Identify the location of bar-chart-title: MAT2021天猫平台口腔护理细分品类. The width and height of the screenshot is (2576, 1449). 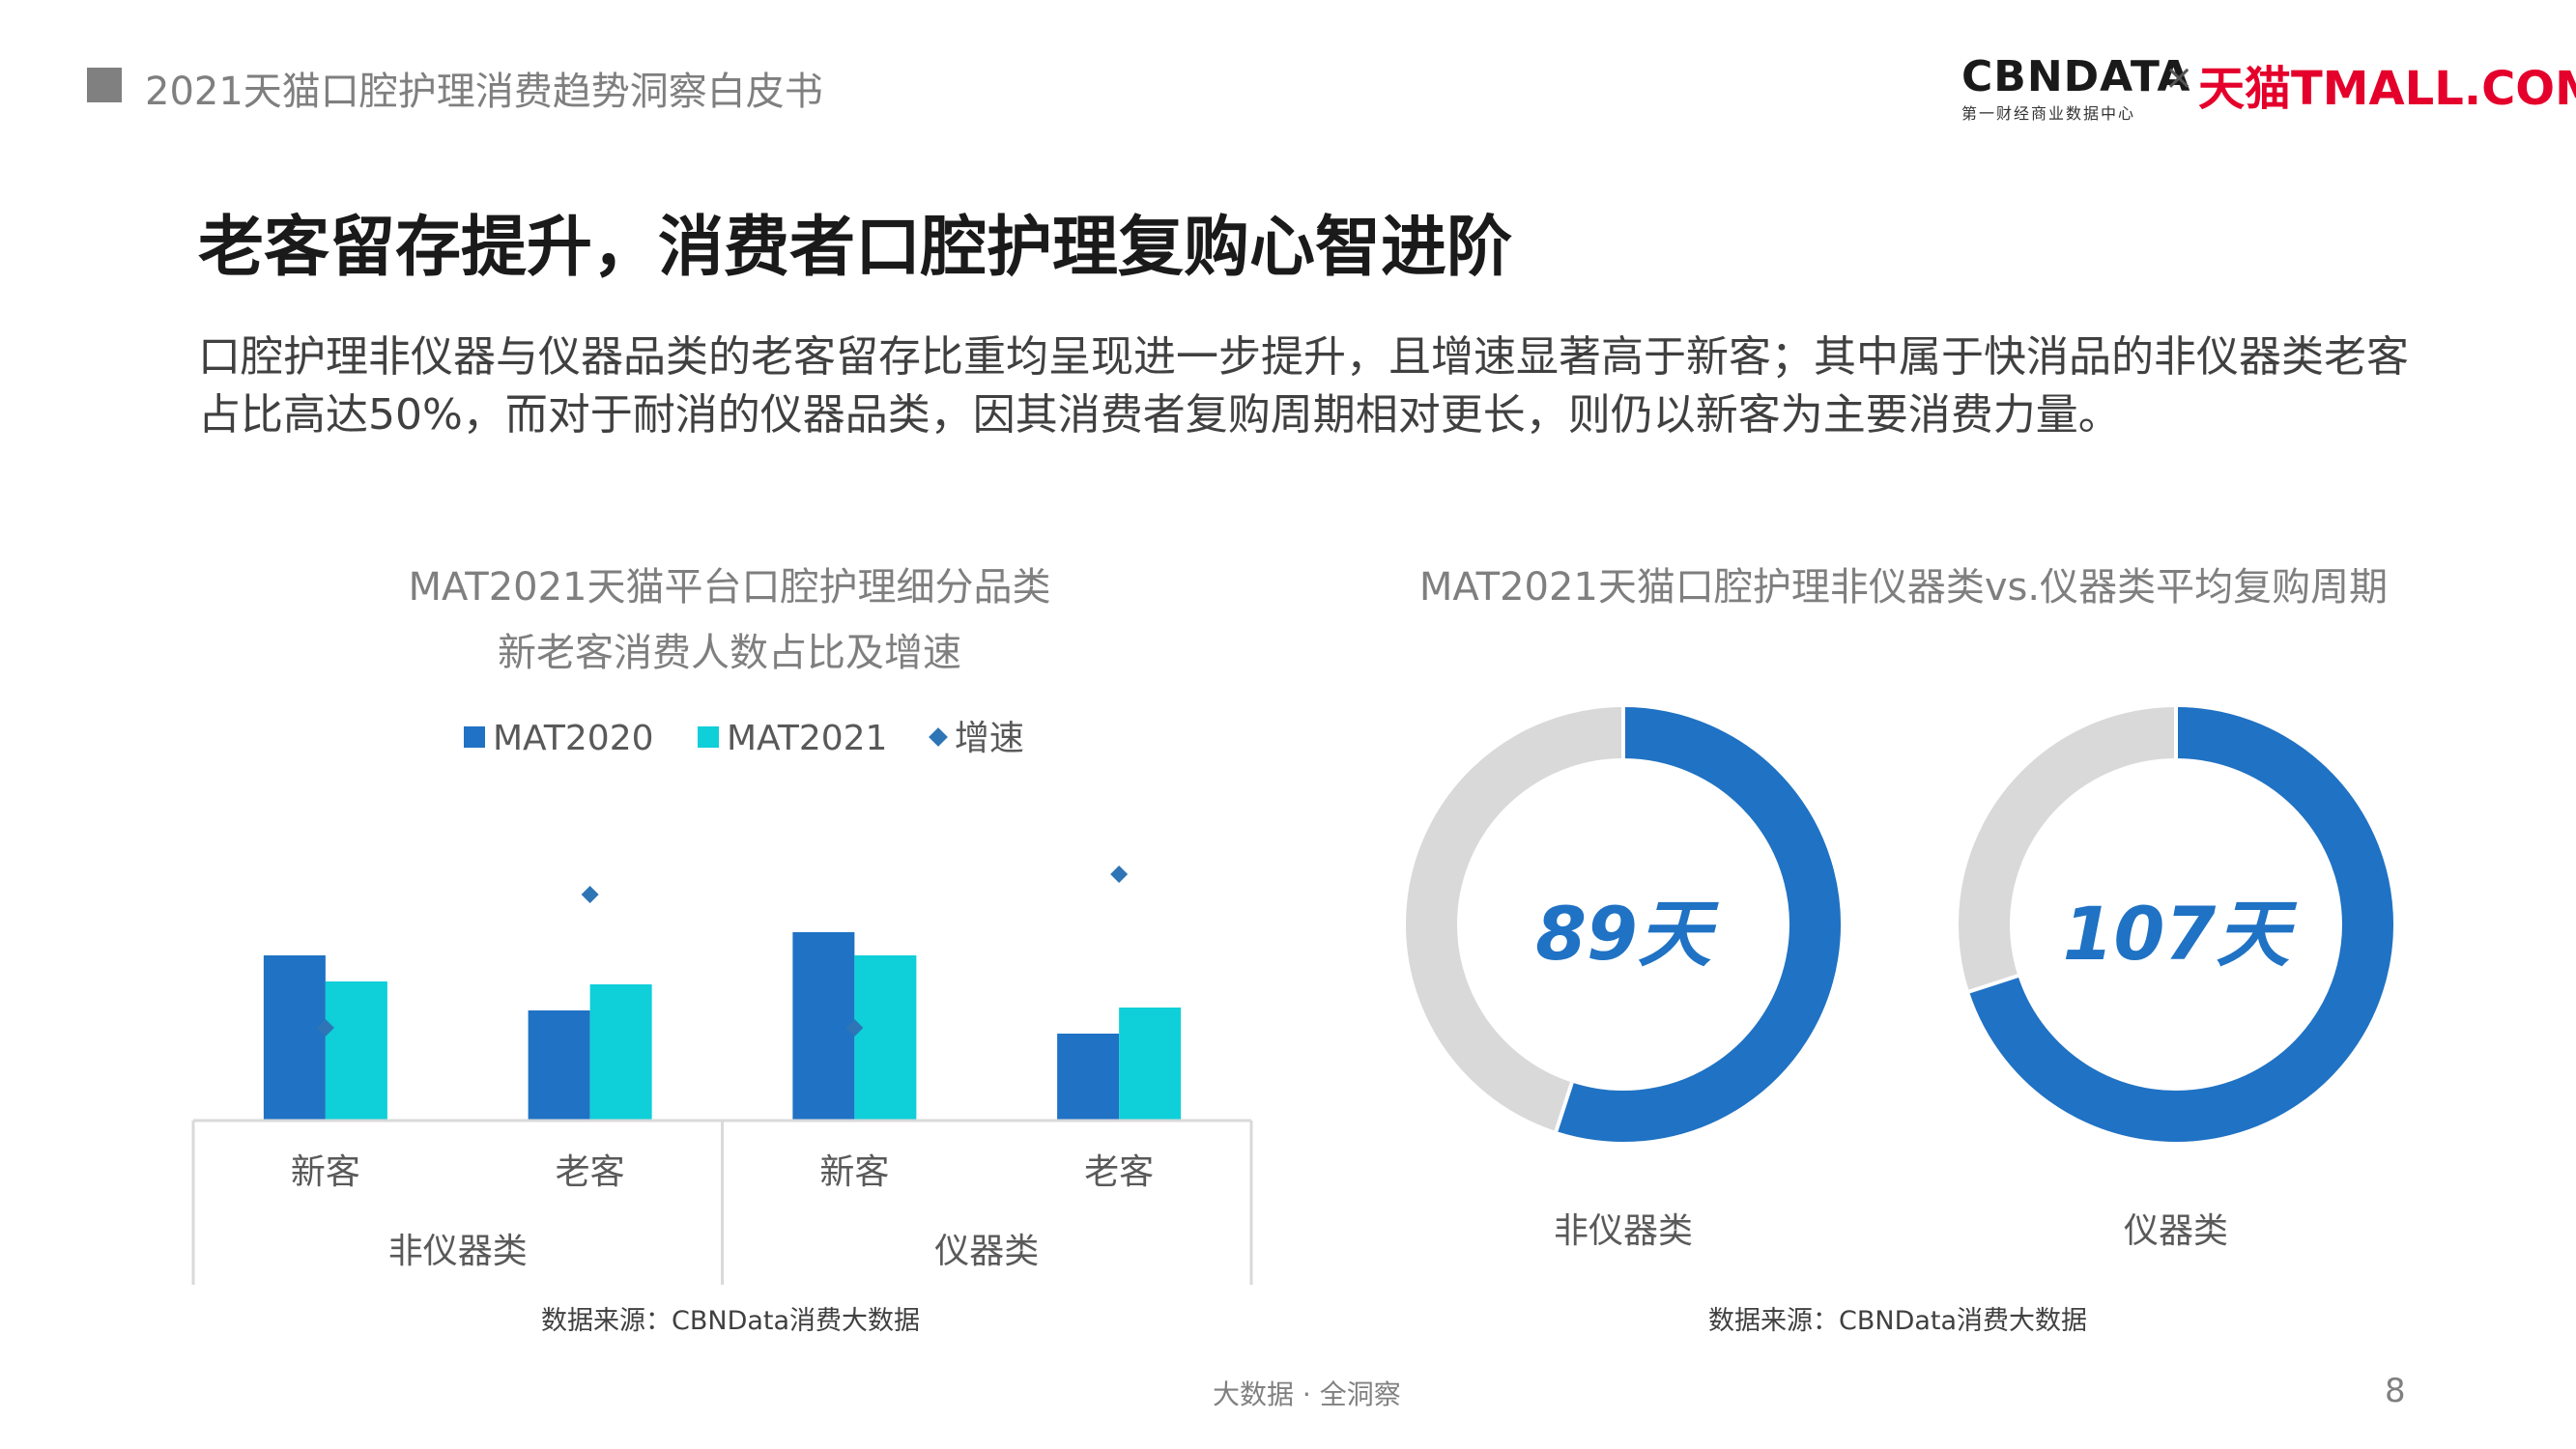
(730, 587).